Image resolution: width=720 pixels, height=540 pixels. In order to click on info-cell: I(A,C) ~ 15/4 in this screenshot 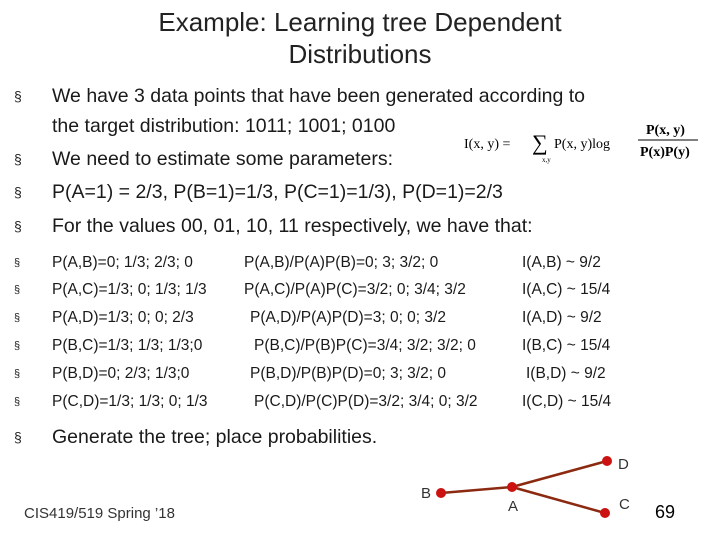, I will do `click(566, 289)`.